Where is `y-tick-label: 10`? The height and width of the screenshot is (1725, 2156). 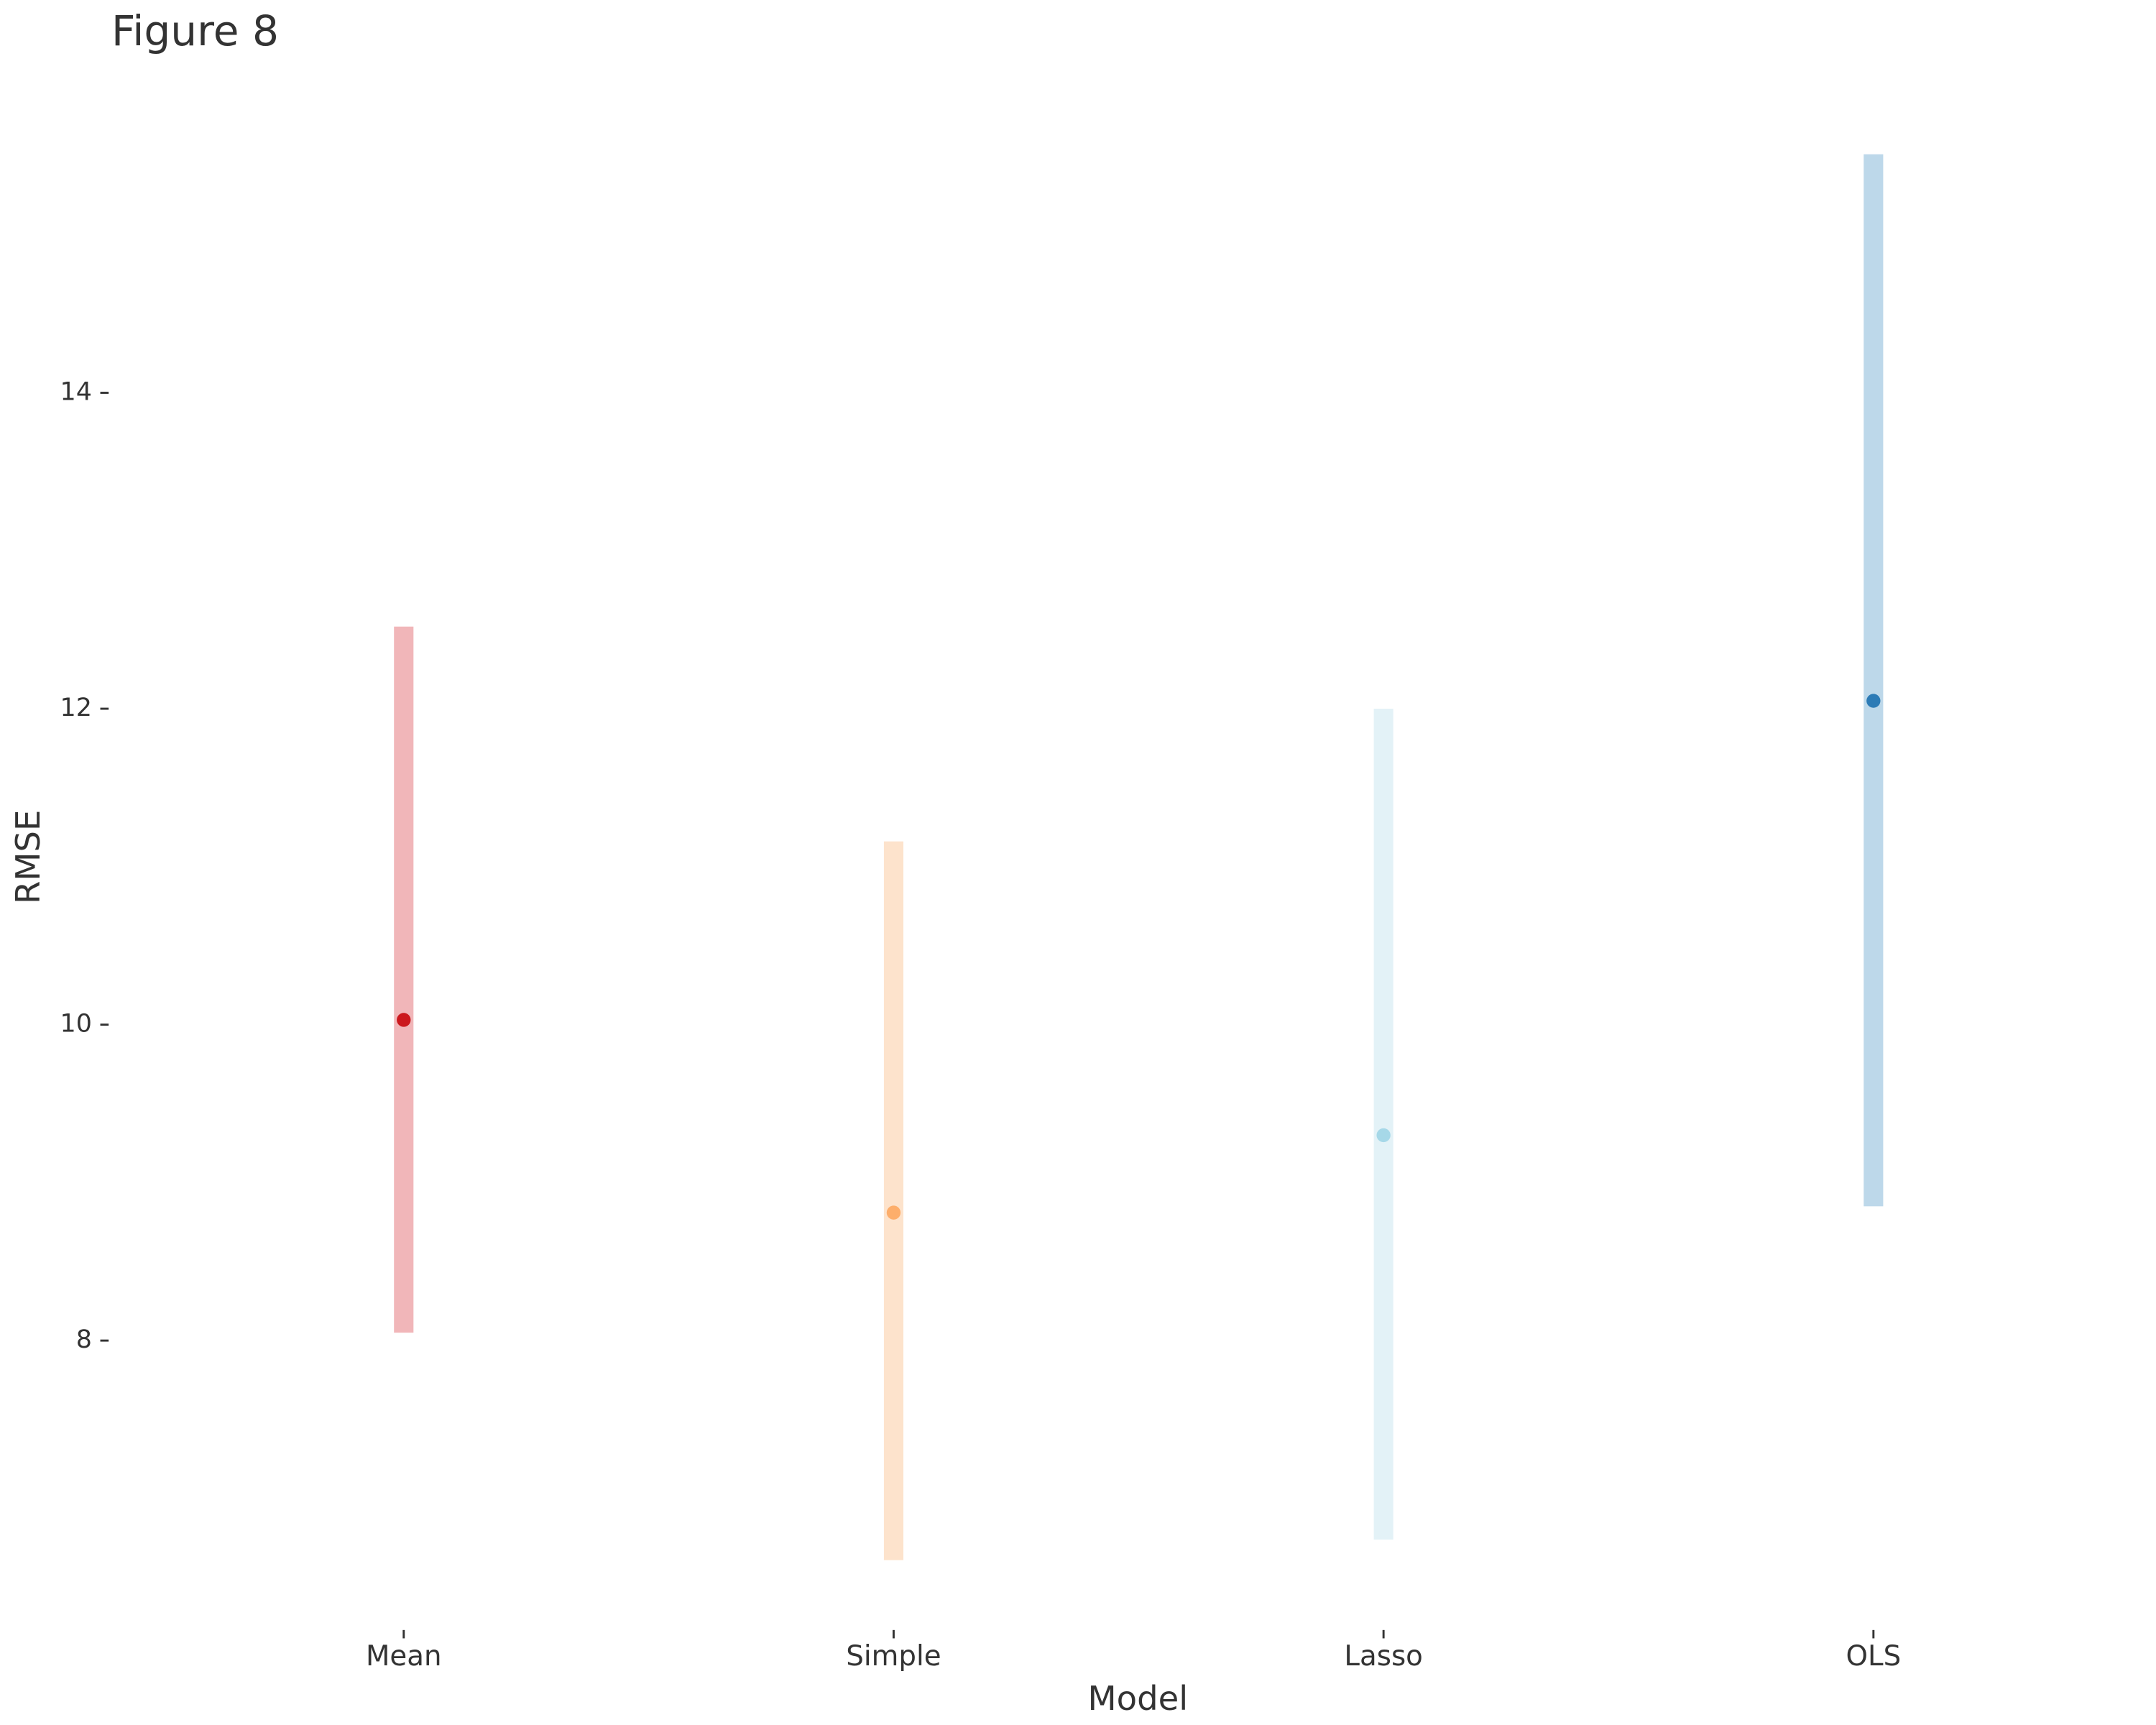 y-tick-label: 10 is located at coordinates (76, 1024).